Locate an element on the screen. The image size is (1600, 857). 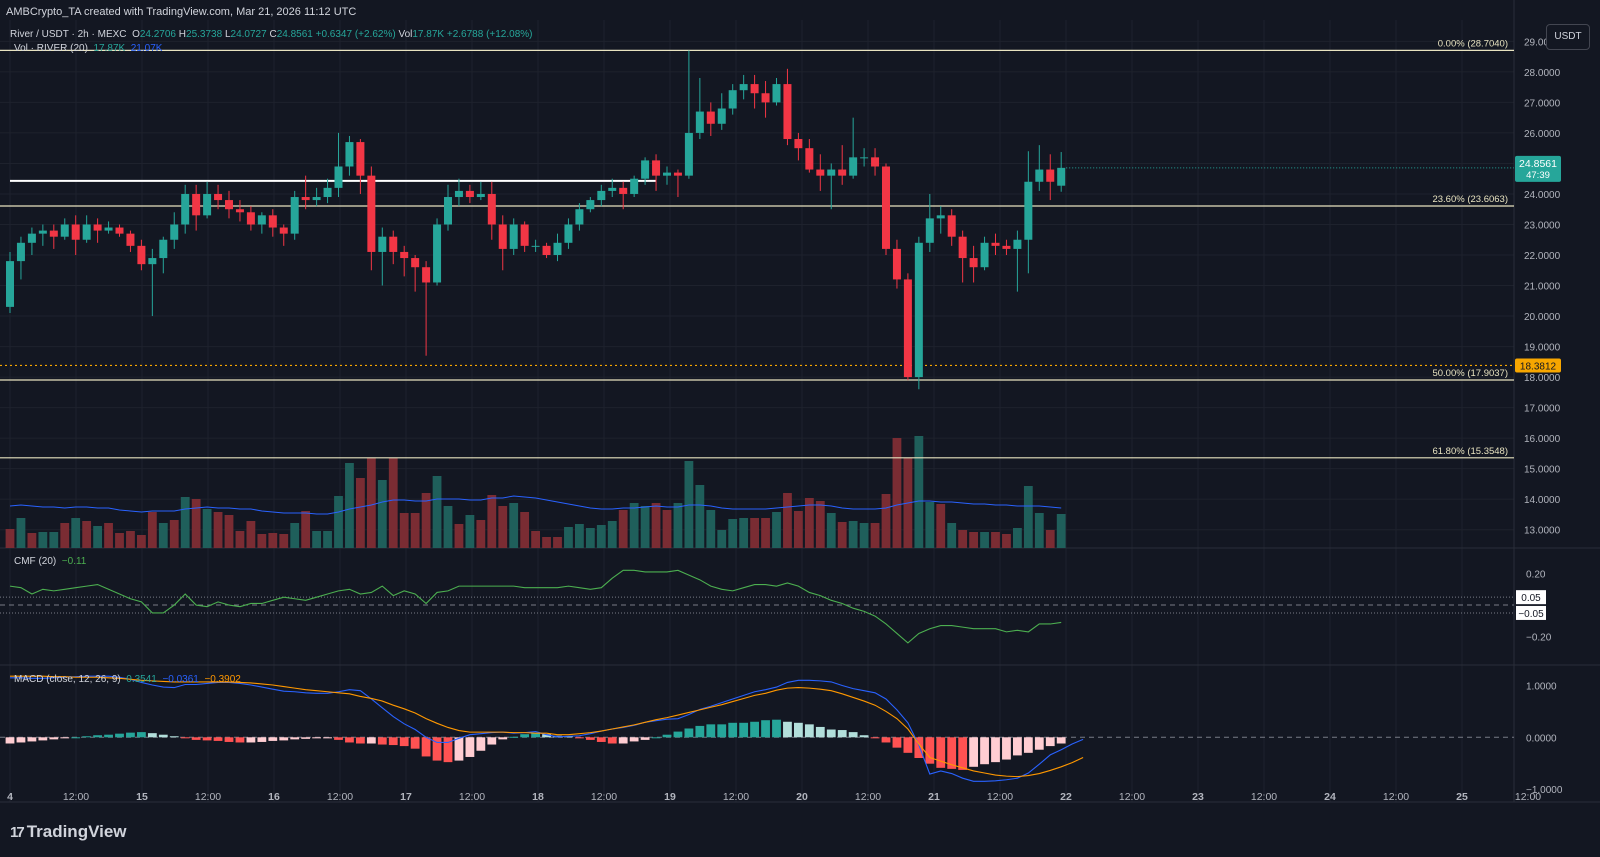
time-tick-label: 20 is located at coordinates (802, 797).